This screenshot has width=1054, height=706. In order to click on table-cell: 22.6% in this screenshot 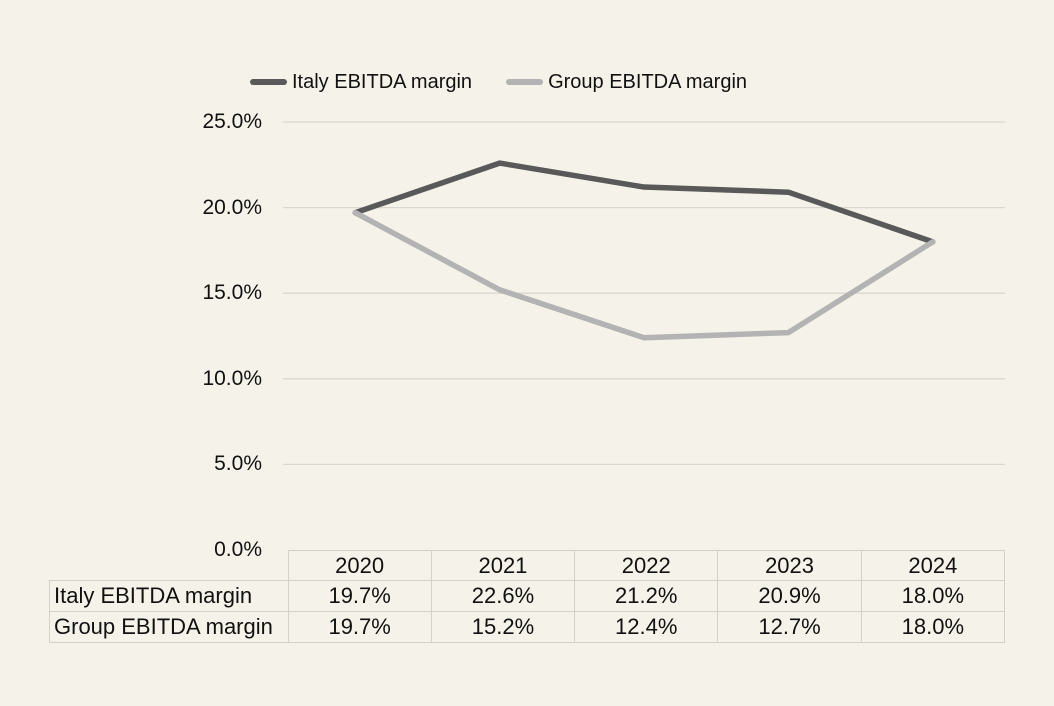, I will do `click(503, 596)`.